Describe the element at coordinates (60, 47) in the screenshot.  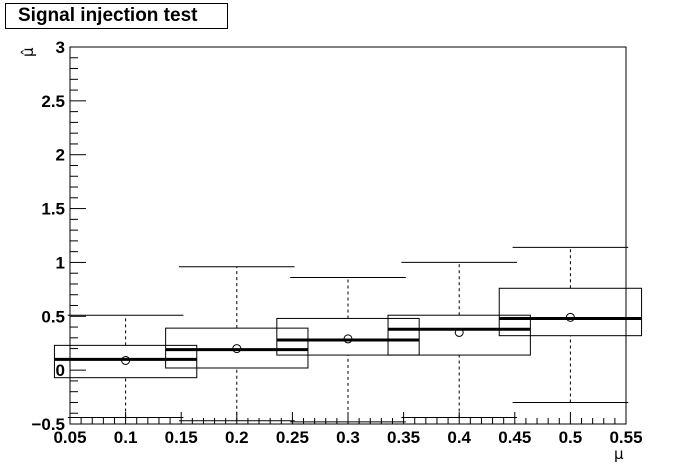
I see `y-tick-label: 3` at that location.